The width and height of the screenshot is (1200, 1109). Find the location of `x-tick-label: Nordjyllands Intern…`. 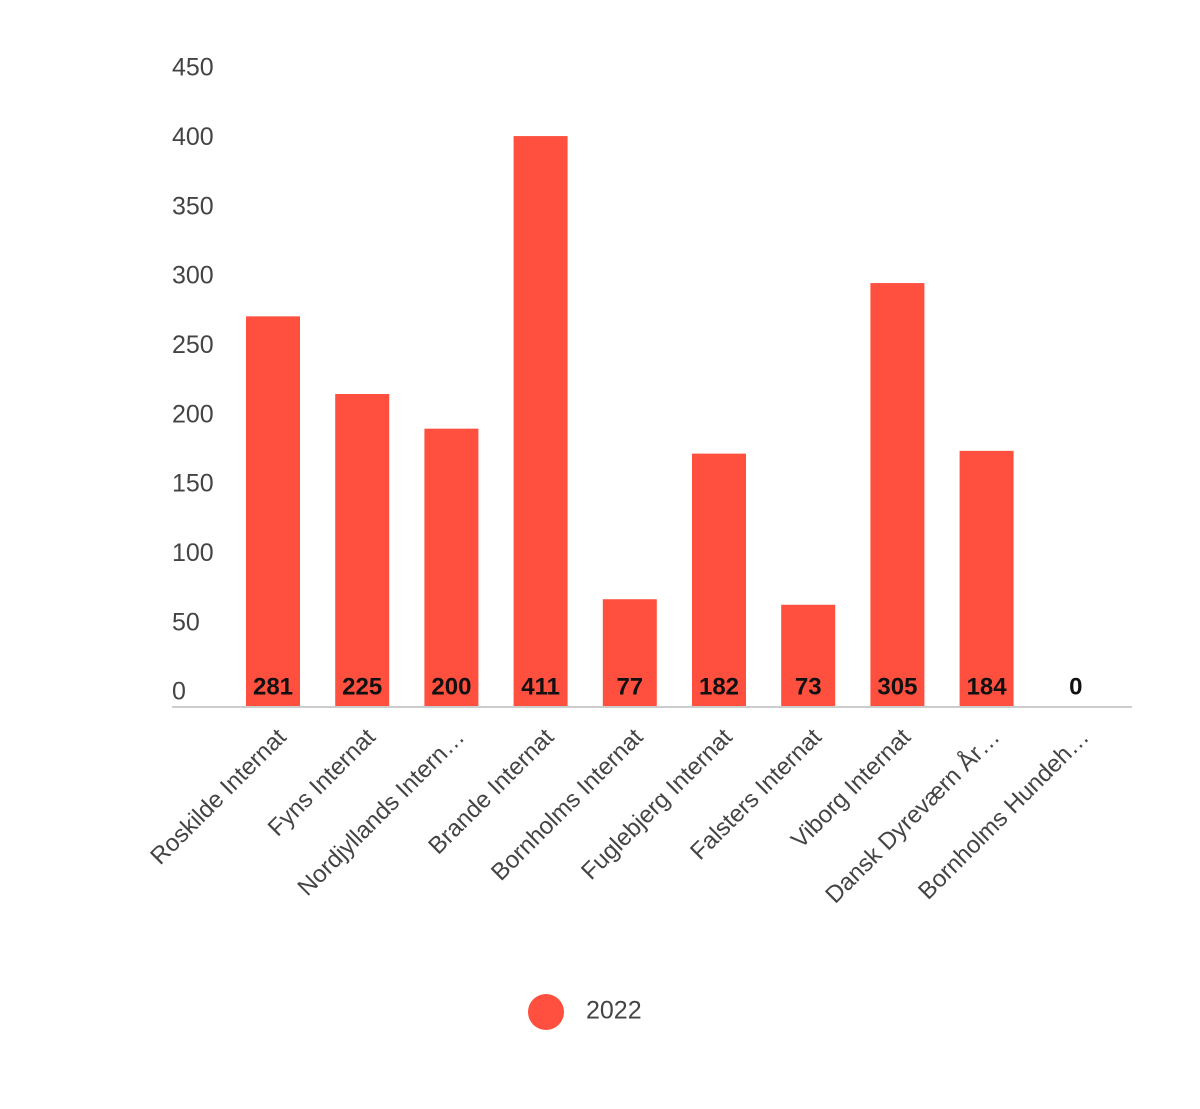

x-tick-label: Nordjyllands Intern… is located at coordinates (382, 813).